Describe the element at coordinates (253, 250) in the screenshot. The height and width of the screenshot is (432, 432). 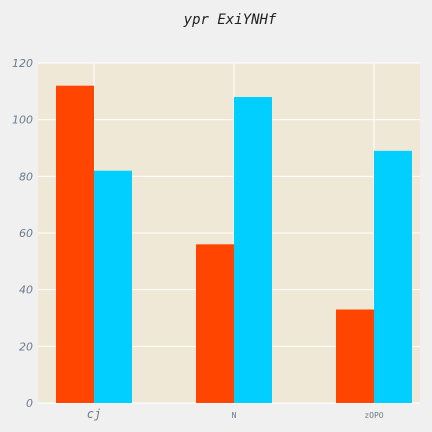
I see `bar-series2-N` at that location.